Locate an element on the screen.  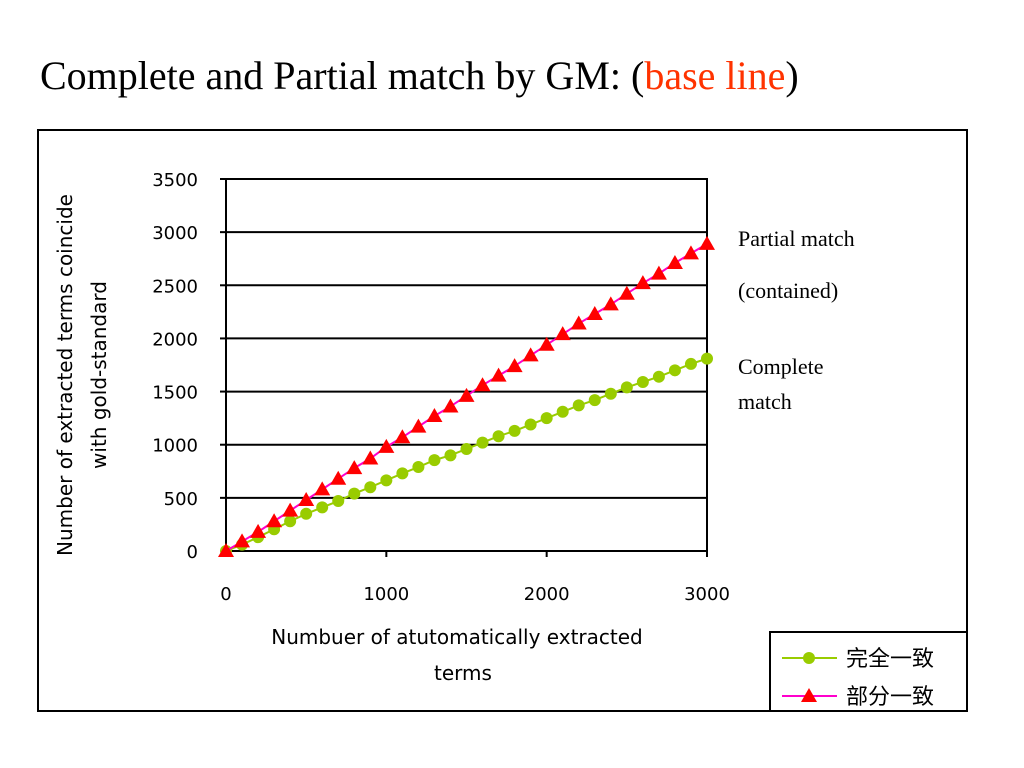
title-prefix: Complete and Partial match by GM: ( is located at coordinates (342, 75).